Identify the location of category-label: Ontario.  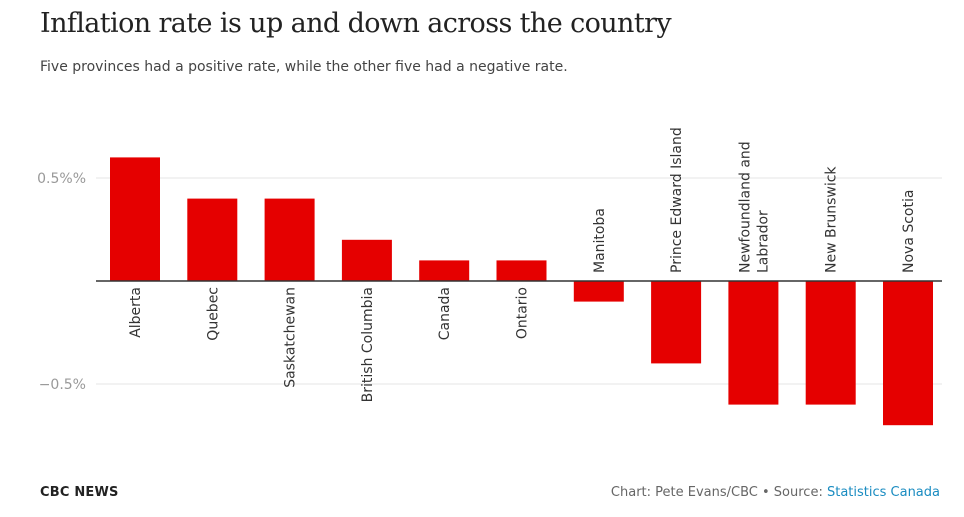
(523, 313).